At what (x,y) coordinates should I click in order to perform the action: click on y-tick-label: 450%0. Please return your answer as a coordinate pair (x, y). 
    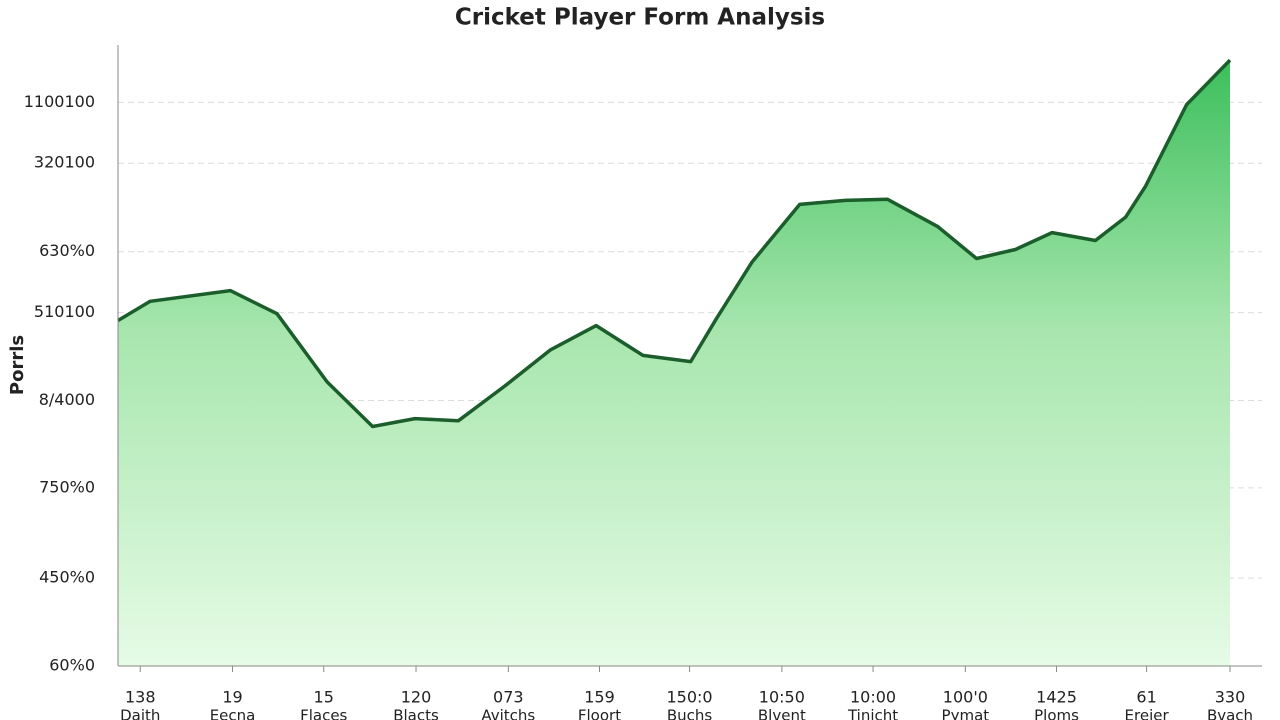
    Looking at the image, I should click on (67, 577).